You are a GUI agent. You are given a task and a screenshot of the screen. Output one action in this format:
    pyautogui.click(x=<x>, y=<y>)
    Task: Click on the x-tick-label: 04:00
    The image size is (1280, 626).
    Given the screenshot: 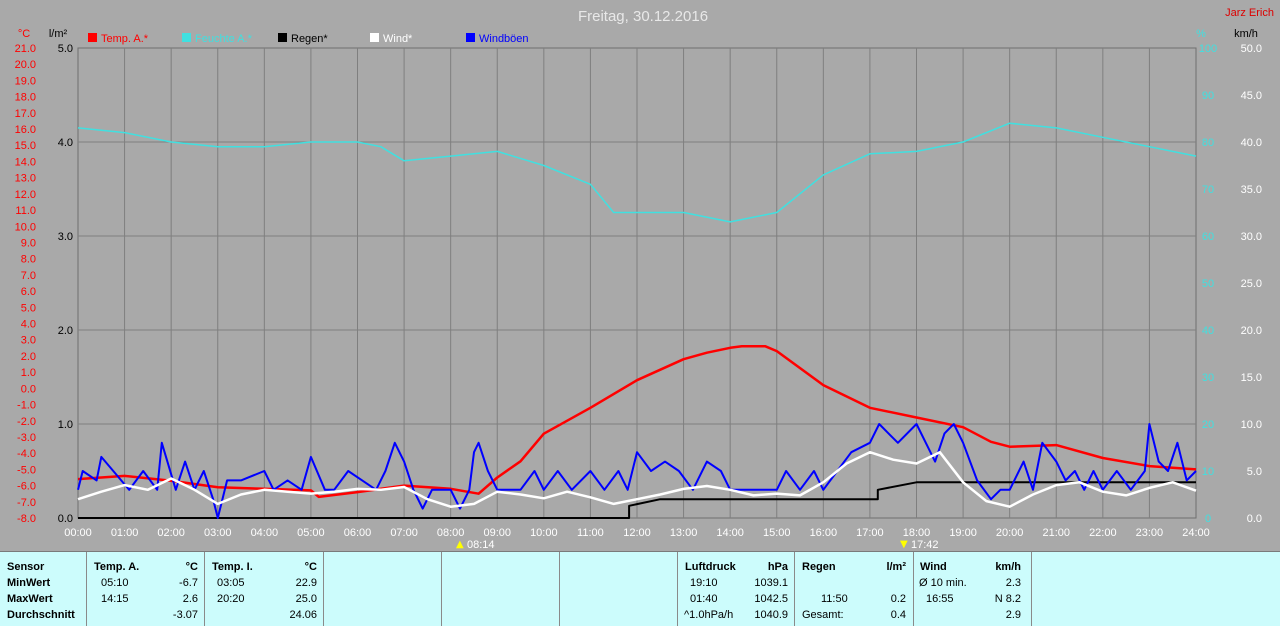 What is the action you would take?
    pyautogui.click(x=265, y=533)
    